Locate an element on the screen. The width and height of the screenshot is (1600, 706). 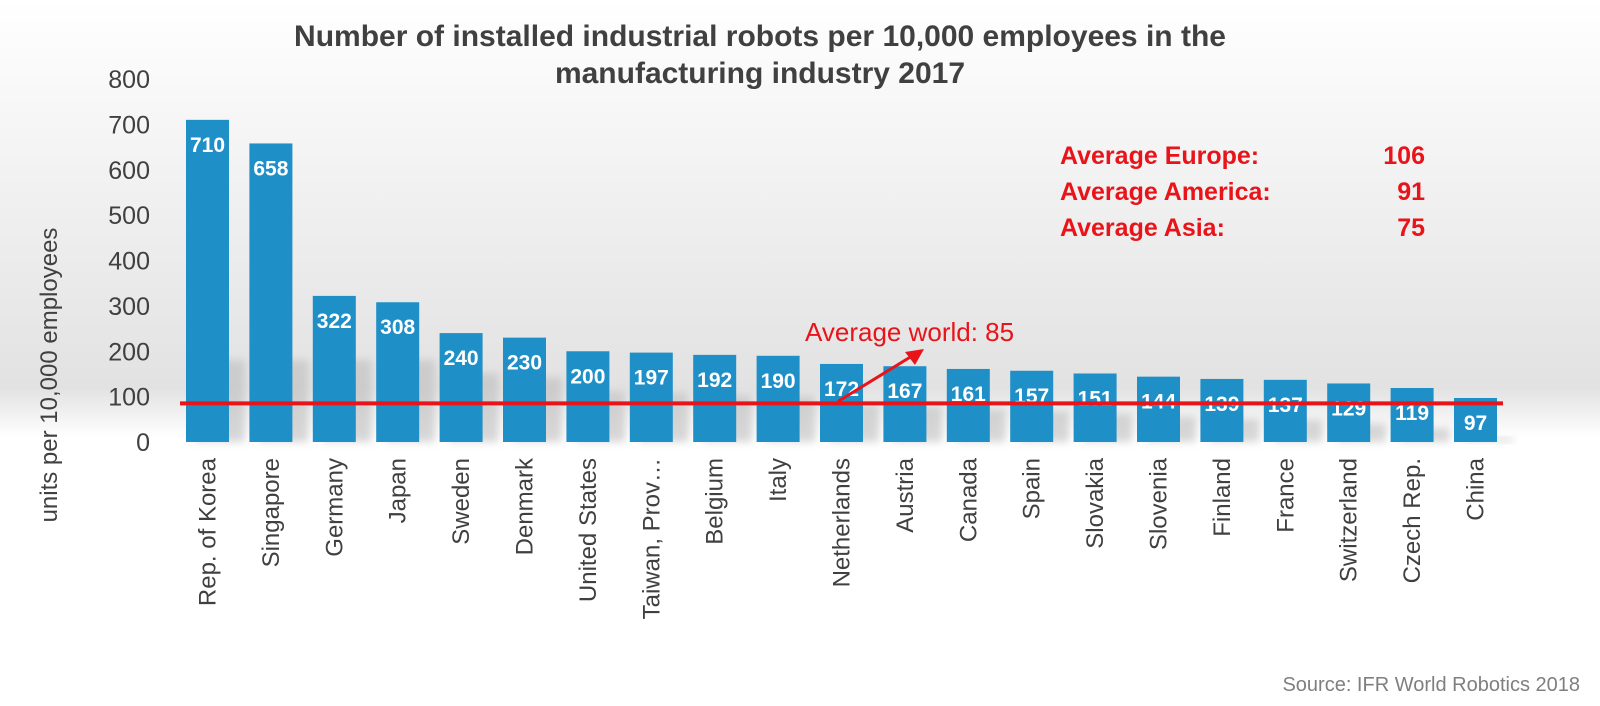
x-tick-label: Slovenia is located at coordinates (1159, 503).